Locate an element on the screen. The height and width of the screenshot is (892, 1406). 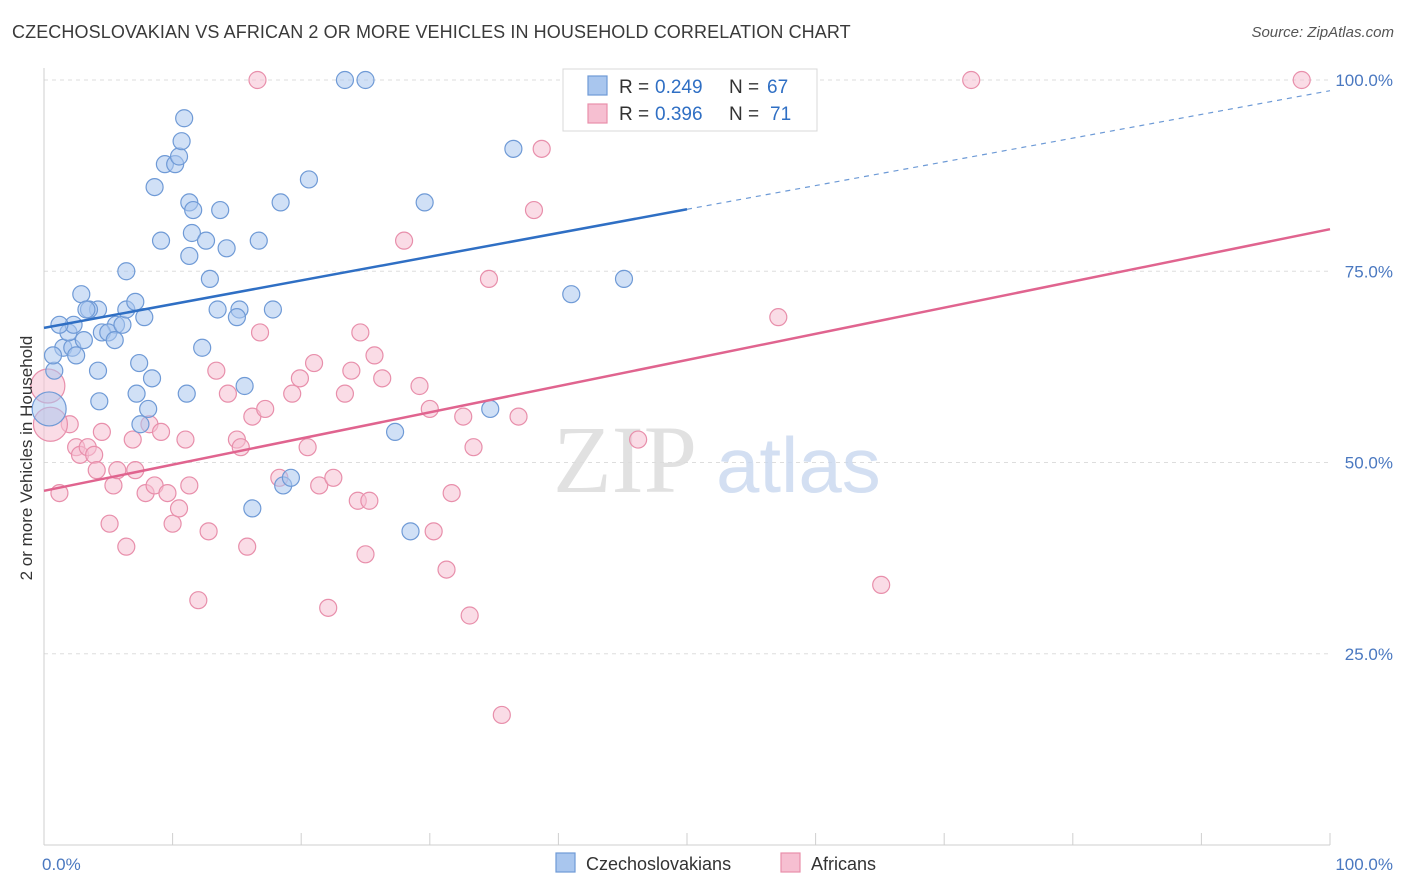
bottom-legend-africans: Africans is located at coordinates (843, 864).